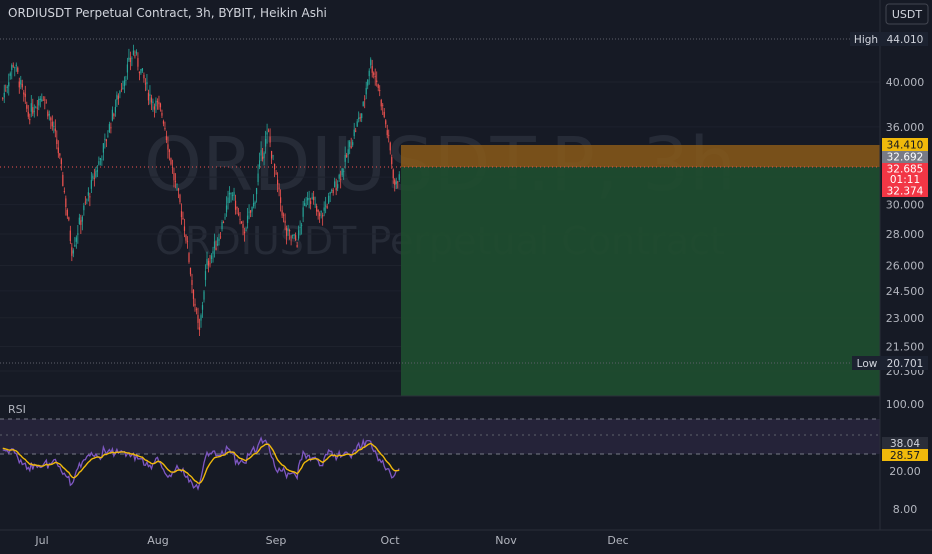  What do you see at coordinates (331, 540) in the screenshot?
I see `time-axis: Jul Aug Sep Oct Nov Dec` at bounding box center [331, 540].